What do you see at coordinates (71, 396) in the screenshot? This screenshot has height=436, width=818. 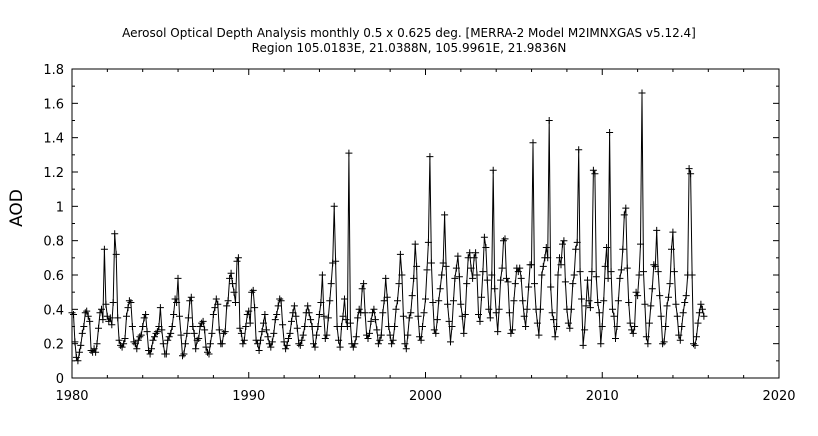 I see `x-tick-label: 1980` at bounding box center [71, 396].